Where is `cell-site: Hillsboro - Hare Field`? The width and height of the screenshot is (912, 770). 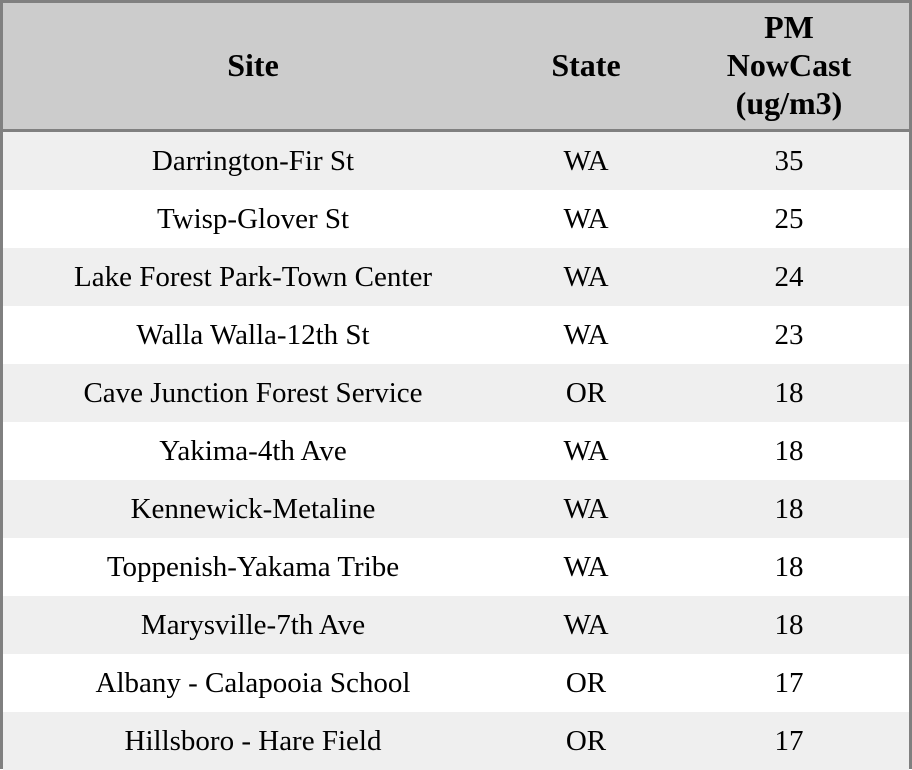
cell-site: Hillsboro - Hare Field is located at coordinates (253, 741).